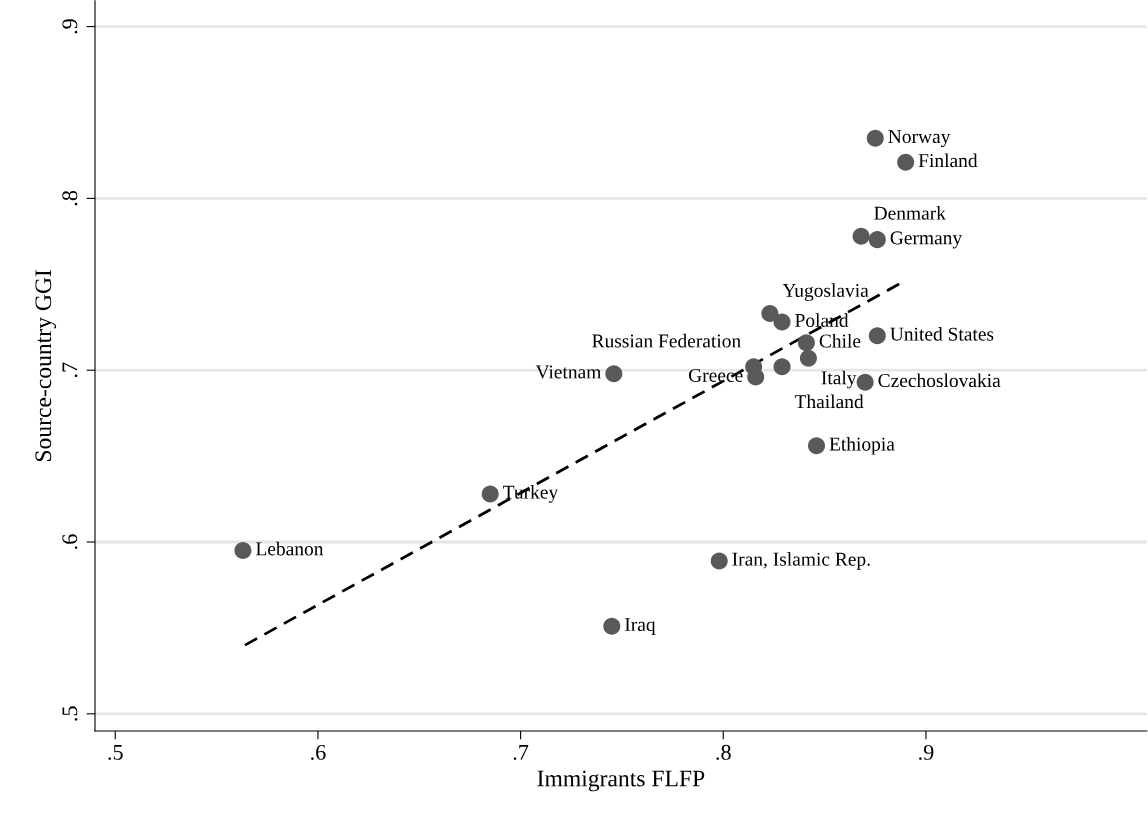  What do you see at coordinates (801, 561) in the screenshot?
I see `annotation: Iran, Islamic Rep.` at bounding box center [801, 561].